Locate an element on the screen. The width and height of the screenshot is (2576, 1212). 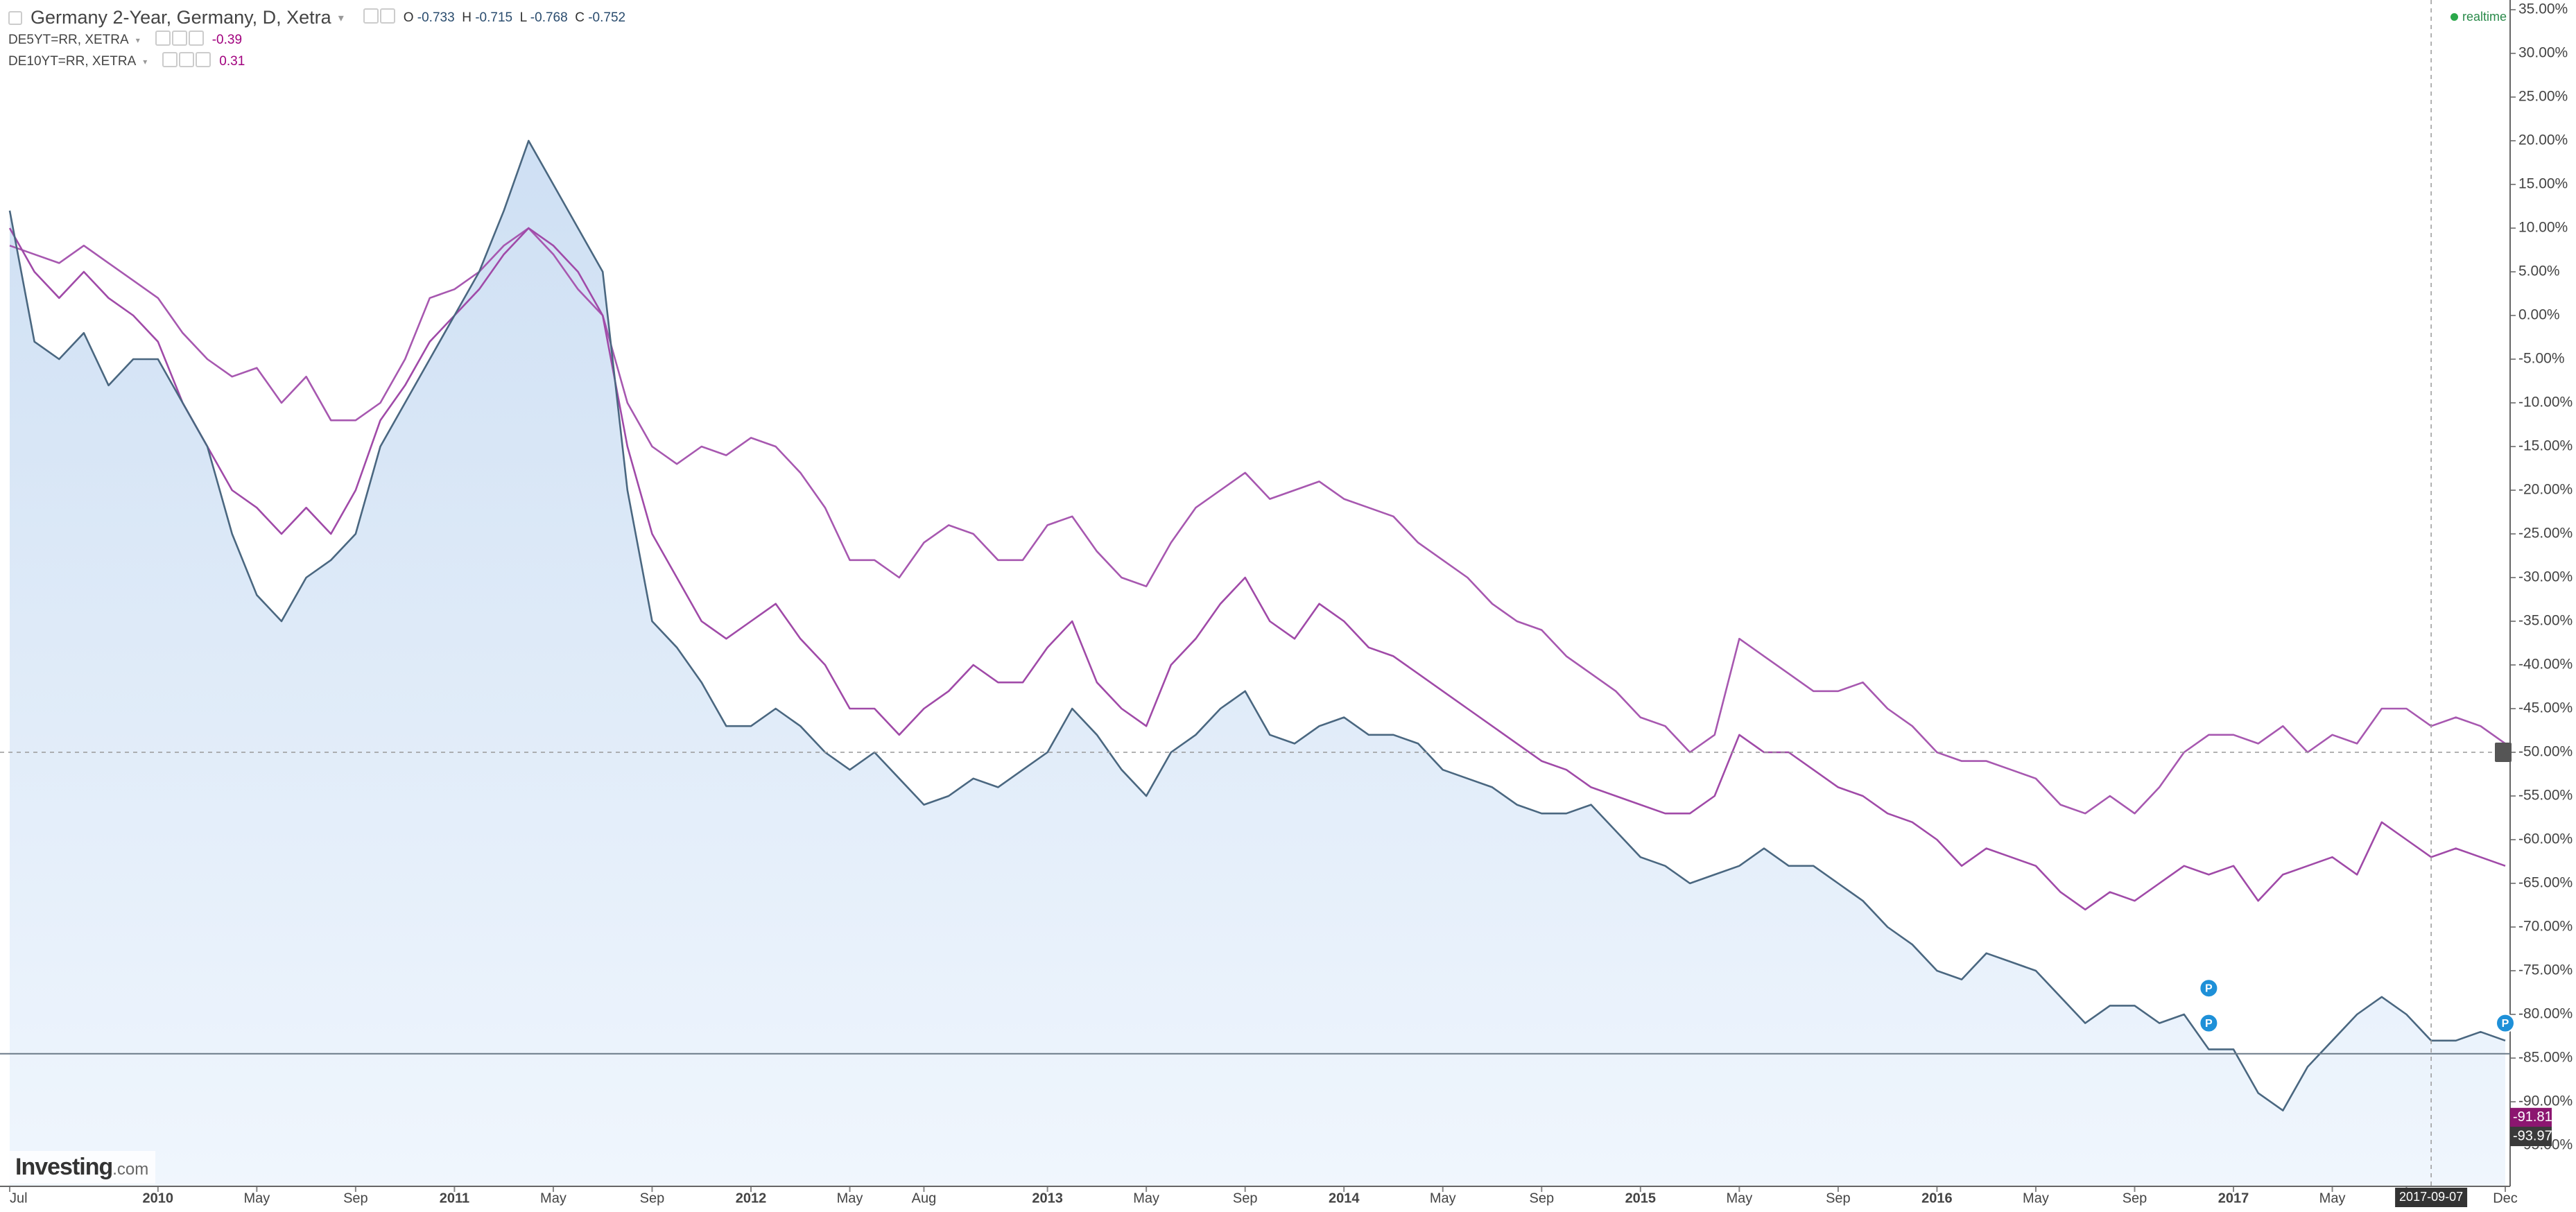
y-tick-label: -35.00% is located at coordinates (2545, 621).